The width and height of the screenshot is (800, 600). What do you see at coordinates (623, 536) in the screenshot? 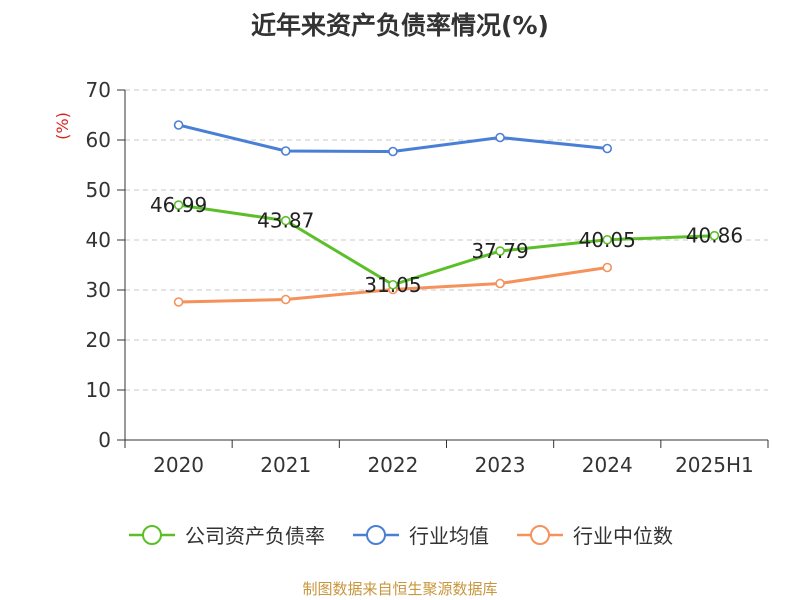
I see `legend-label: 行业中位数` at bounding box center [623, 536].